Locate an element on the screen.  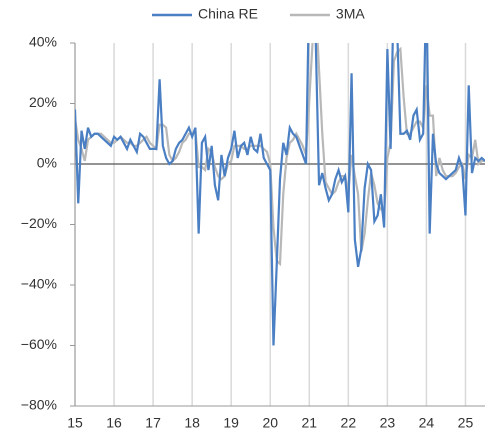
x-tick-label: 21 is located at coordinates (309, 423).